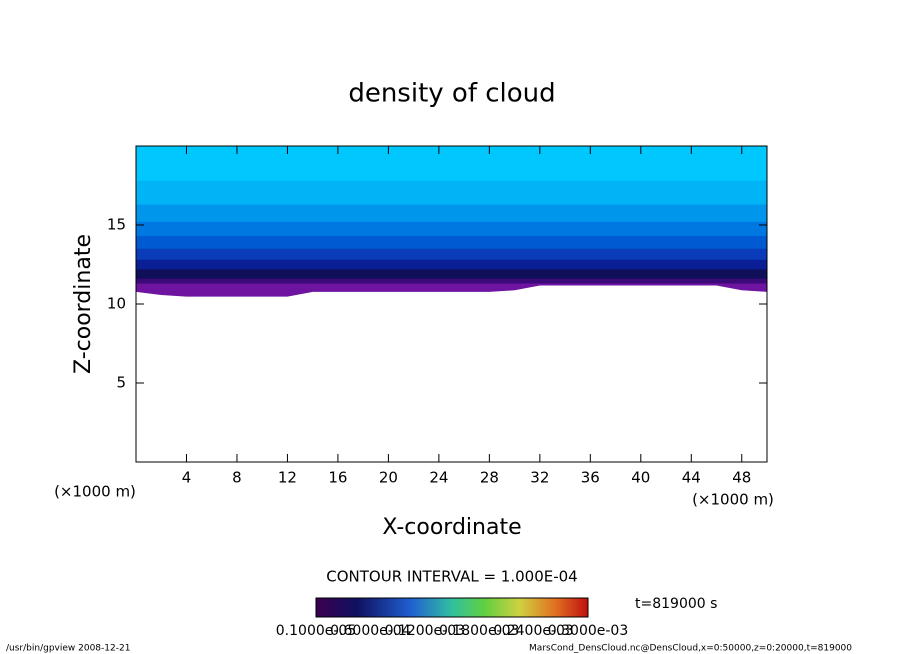  What do you see at coordinates (590, 478) in the screenshot?
I see `x-tick-label: 36` at bounding box center [590, 478].